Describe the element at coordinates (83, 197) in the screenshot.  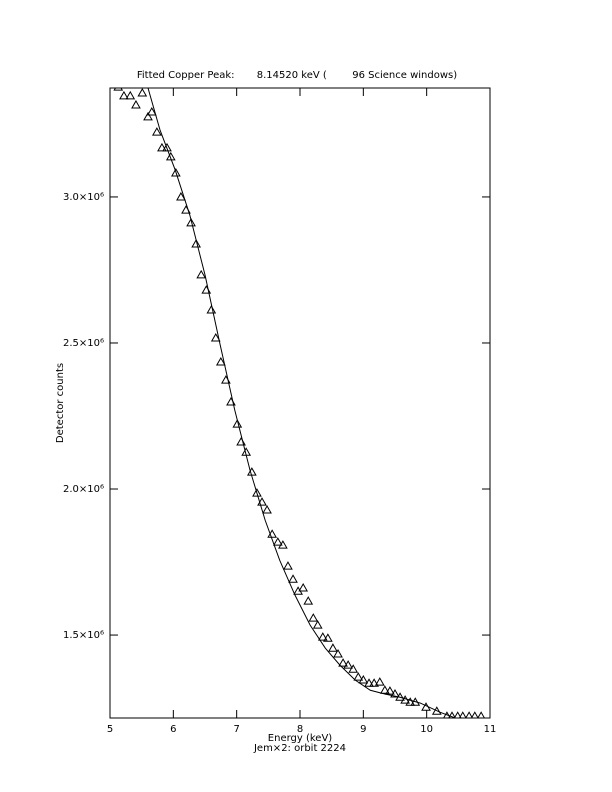
I see `y-tick-label: 3.0×10⁶` at that location.